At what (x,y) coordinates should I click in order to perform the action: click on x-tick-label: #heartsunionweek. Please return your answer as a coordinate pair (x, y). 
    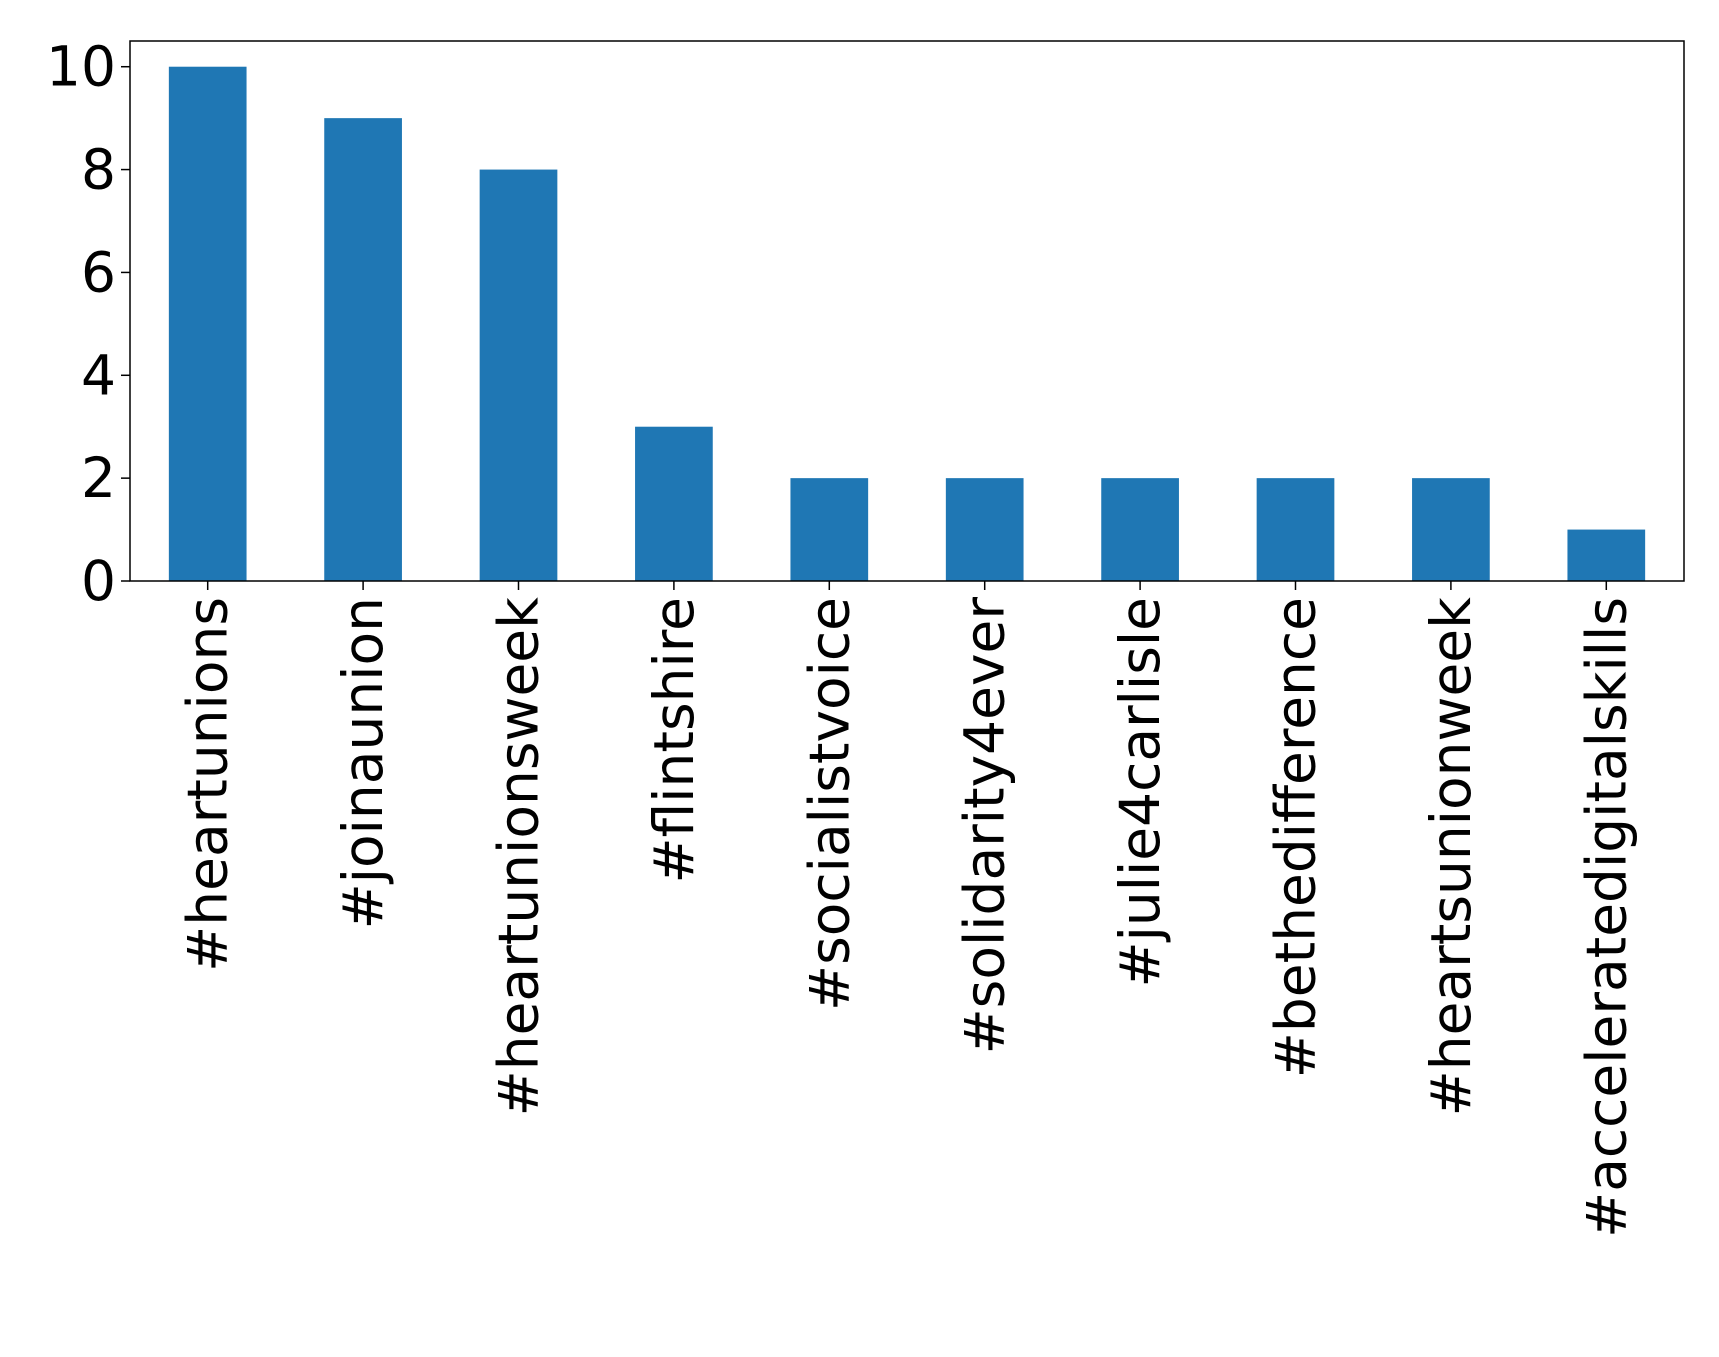
    Looking at the image, I should click on (1451, 856).